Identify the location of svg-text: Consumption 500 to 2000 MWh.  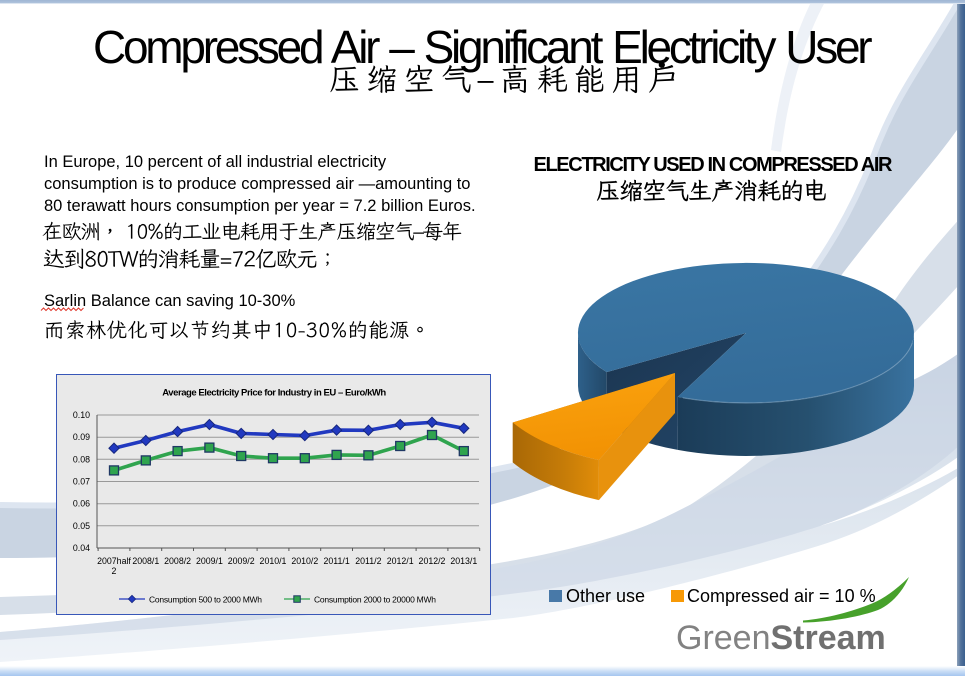
(205, 600).